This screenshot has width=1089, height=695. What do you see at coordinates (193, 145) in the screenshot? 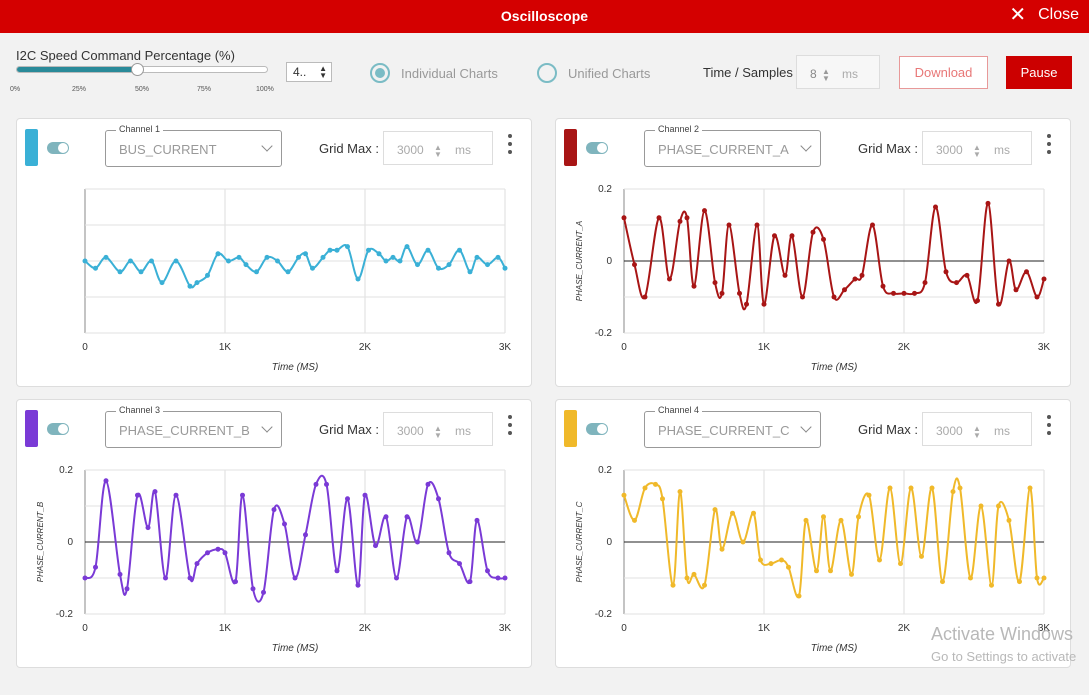
I see `channel-select: Channel 1 BUS_CURRENT` at bounding box center [193, 145].